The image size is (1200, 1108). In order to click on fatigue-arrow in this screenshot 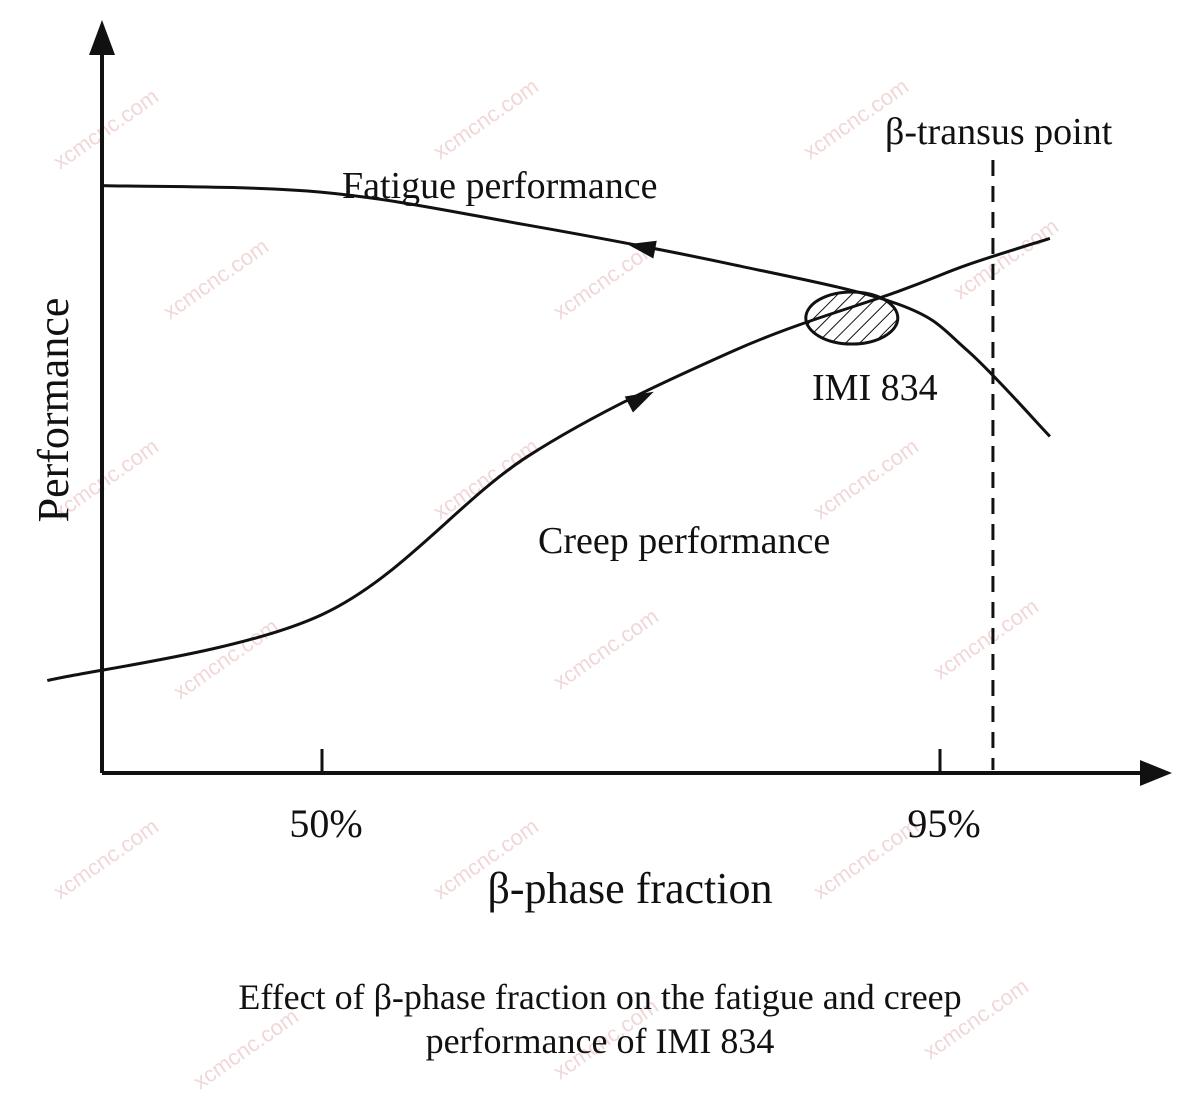, I will do `click(642, 249)`.